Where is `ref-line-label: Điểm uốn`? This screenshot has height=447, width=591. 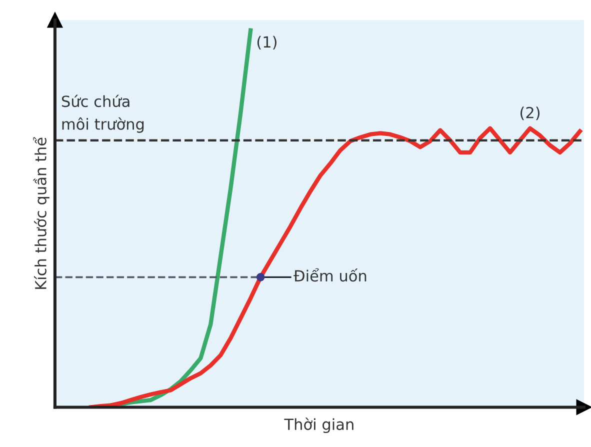
ref-line-label: Điểm uốn is located at coordinates (330, 275).